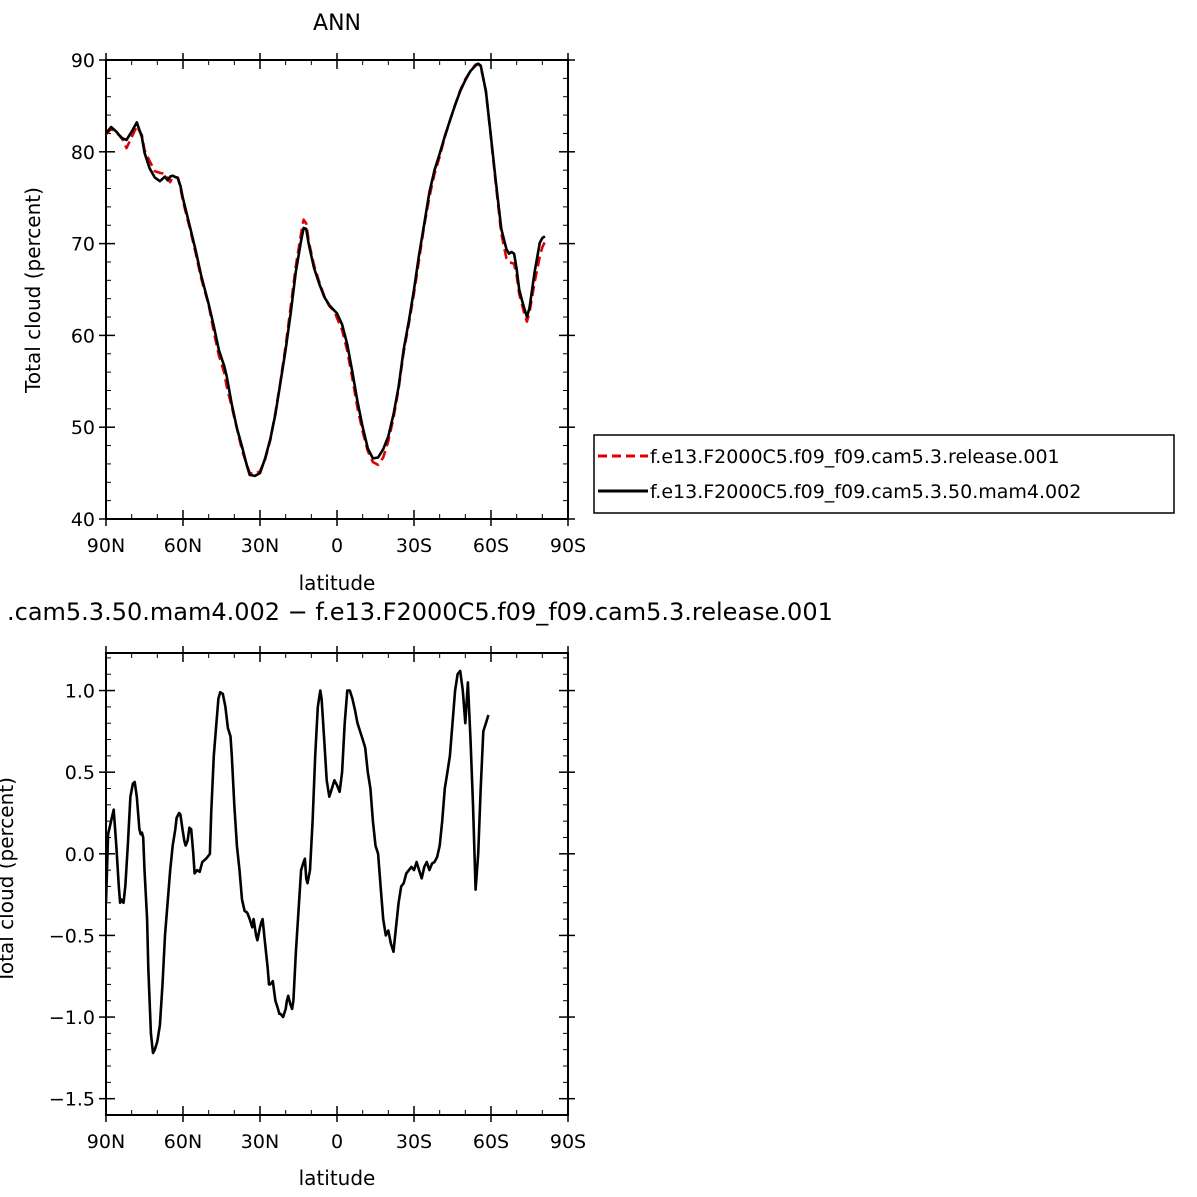  I want to click on chart-title: ANN, so click(337, 23).